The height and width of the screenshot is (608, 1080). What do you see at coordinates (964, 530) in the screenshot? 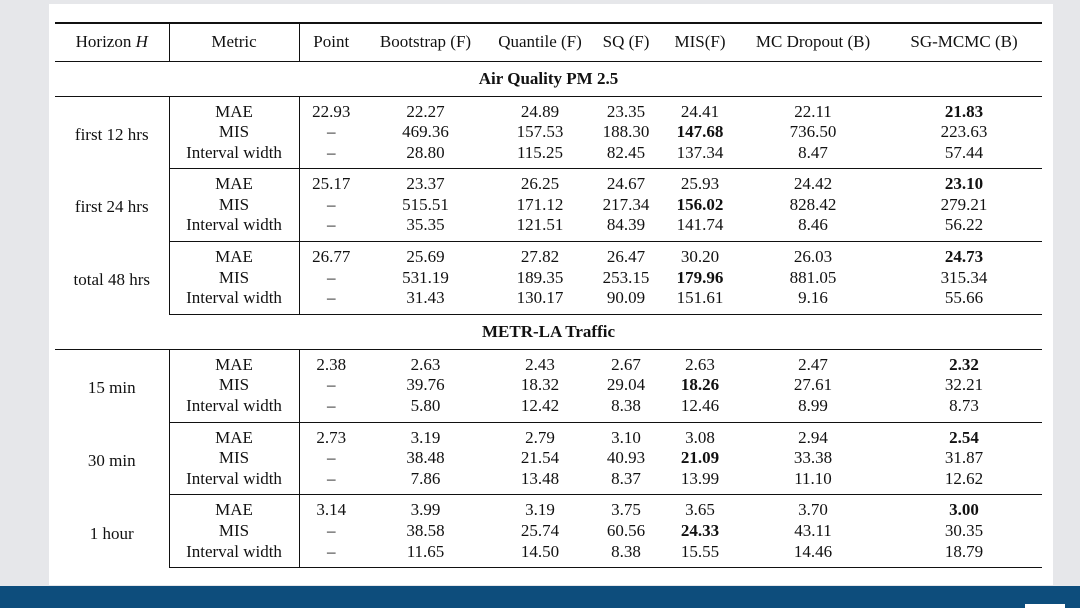
I see `value-cell: 30.35` at bounding box center [964, 530].